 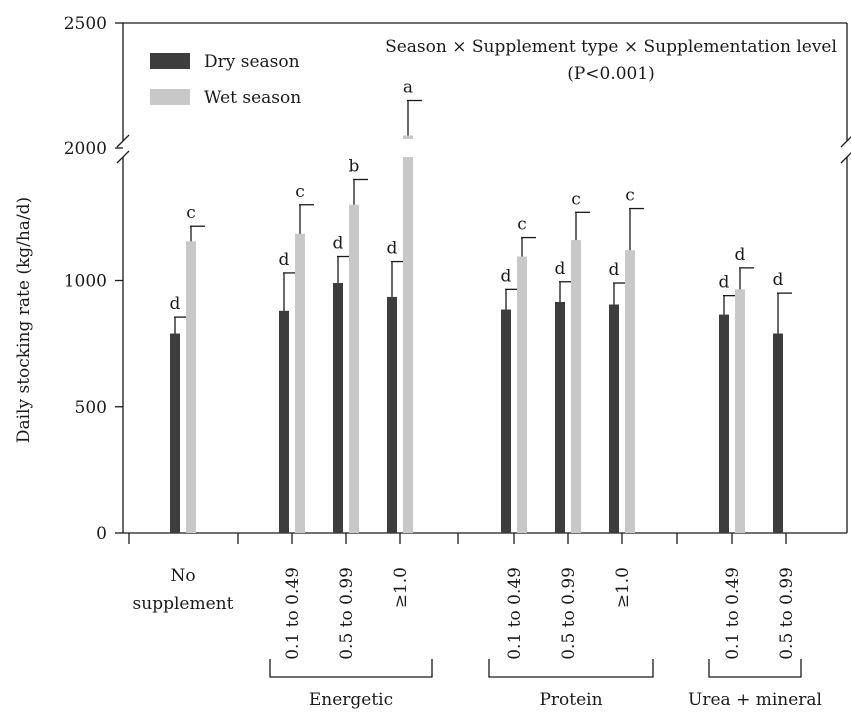 I want to click on wet-significance-letter: b, so click(x=354, y=167).